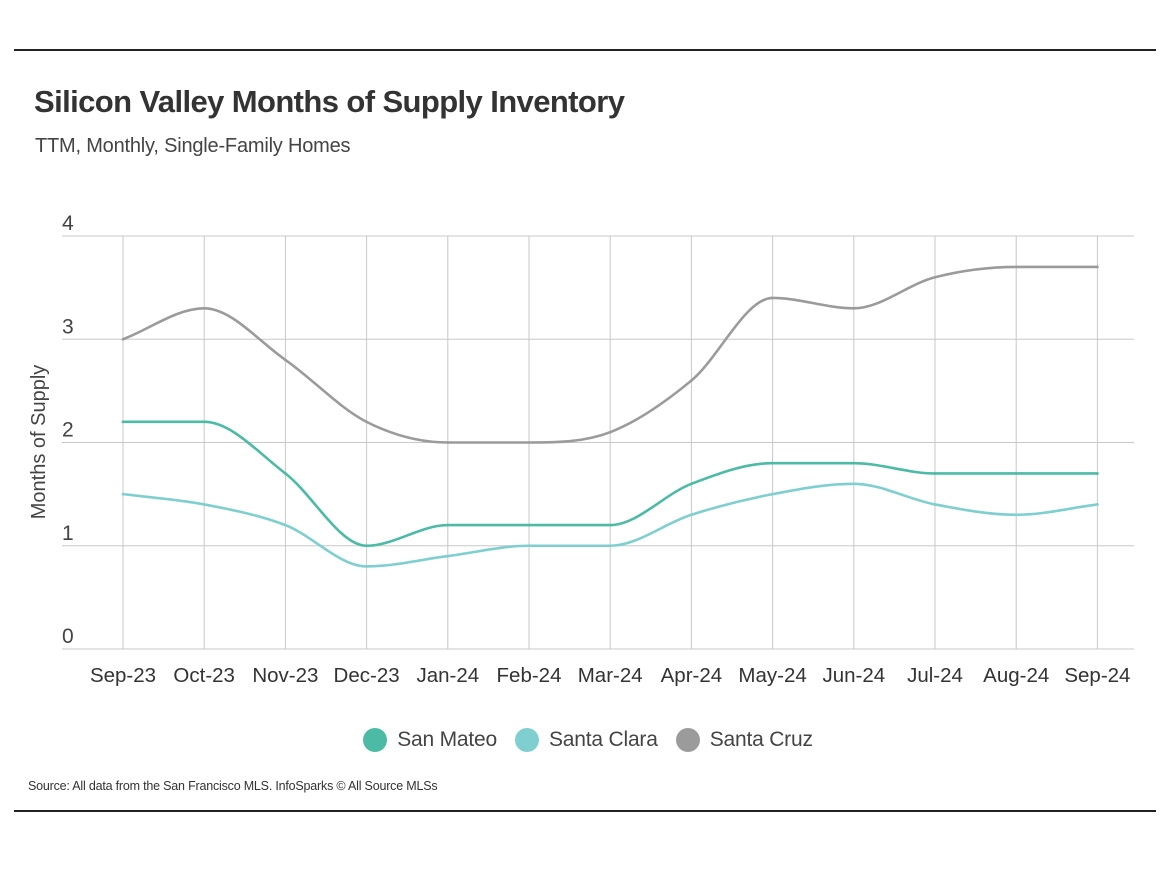 The width and height of the screenshot is (1176, 872). Describe the element at coordinates (68, 533) in the screenshot. I see `y-tick-label: 1` at that location.